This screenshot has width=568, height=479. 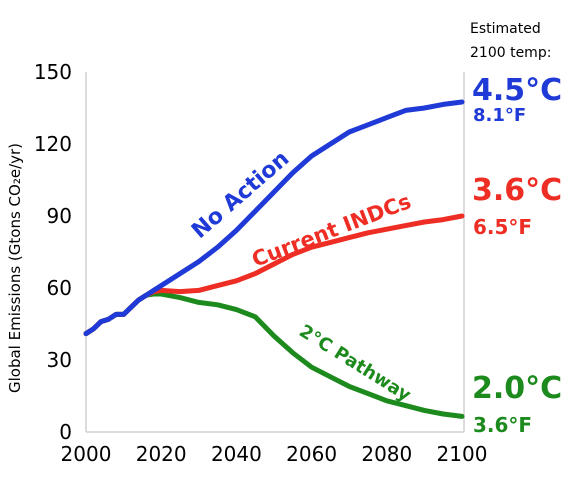 I want to click on temp-f-current-indcs: 6.5°F, so click(x=502, y=227).